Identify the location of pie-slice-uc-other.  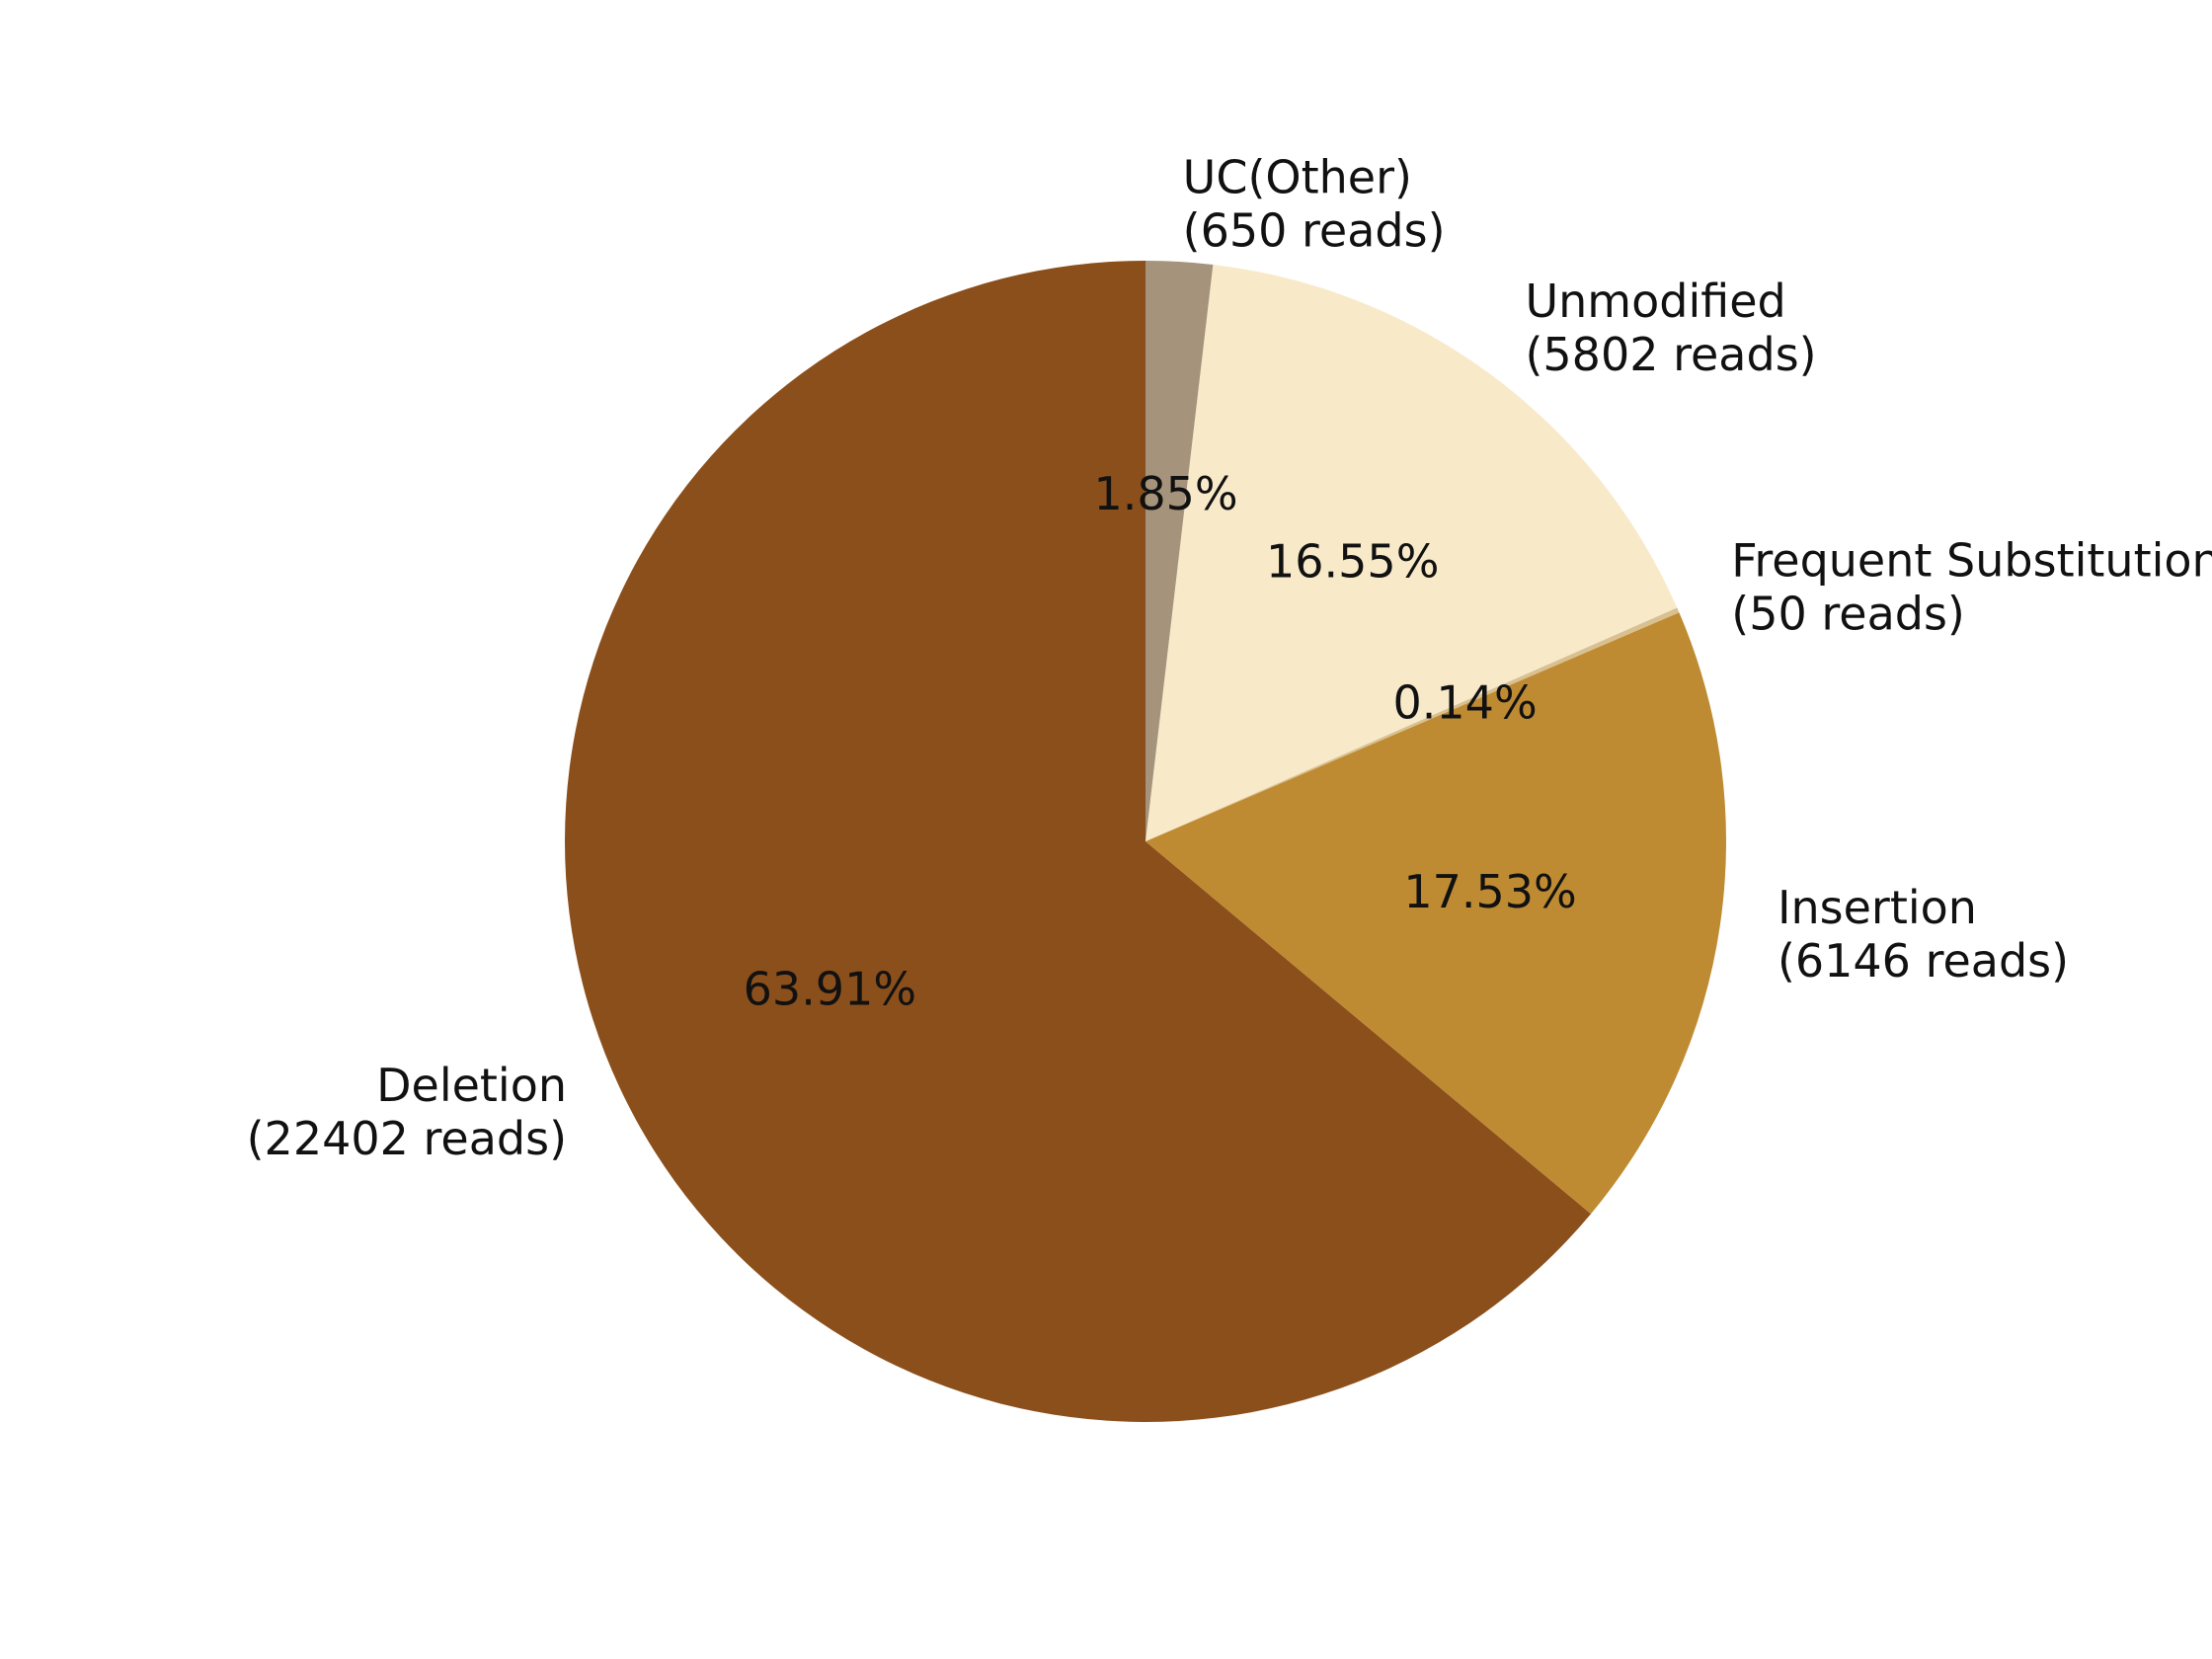
(1180, 551).